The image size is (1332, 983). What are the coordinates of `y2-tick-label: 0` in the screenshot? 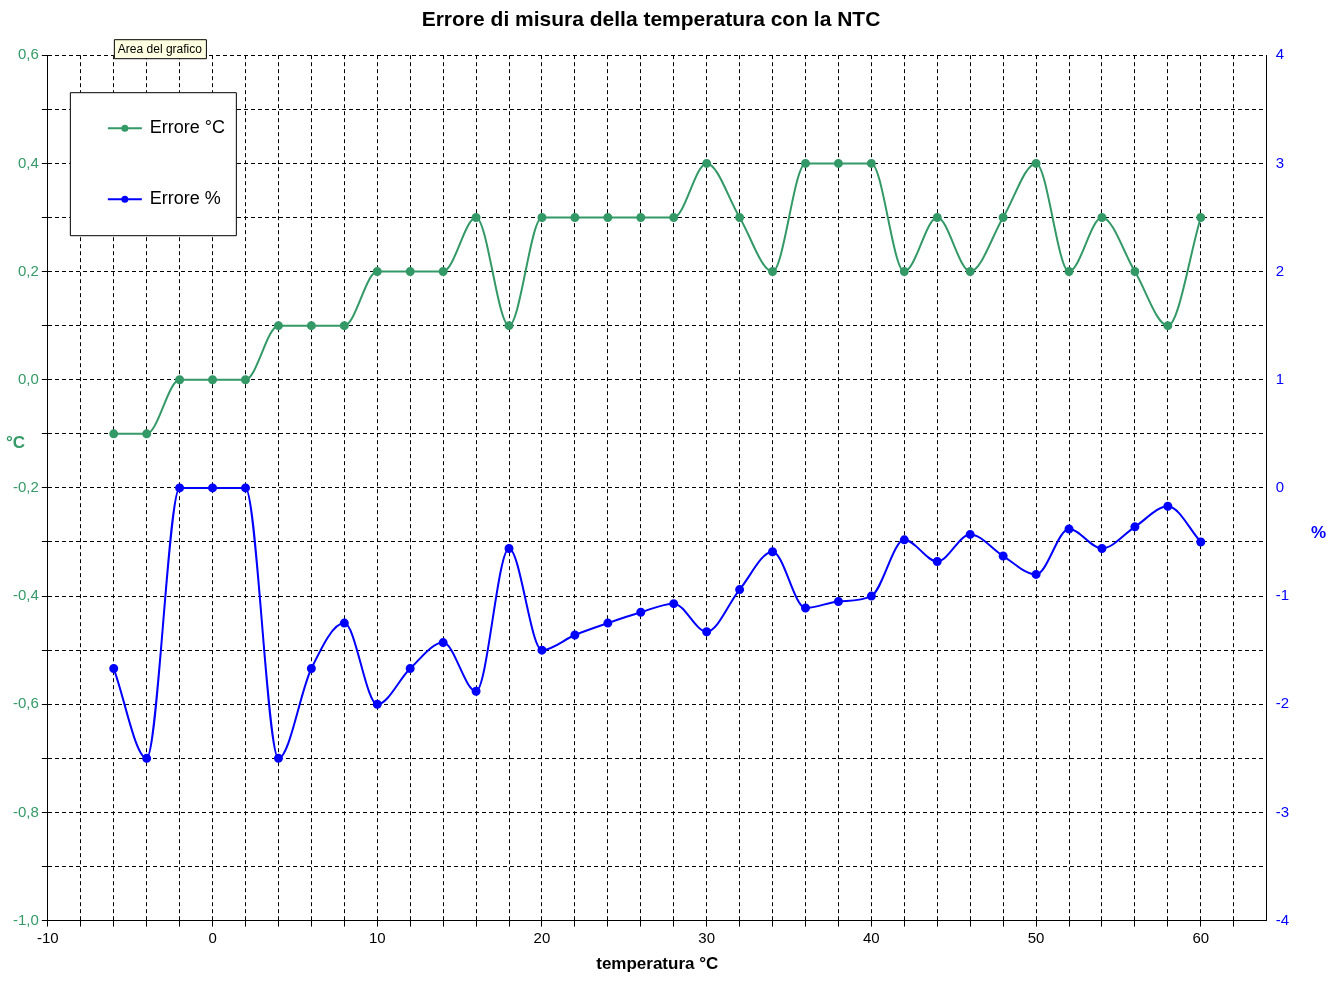 It's located at (1280, 487).